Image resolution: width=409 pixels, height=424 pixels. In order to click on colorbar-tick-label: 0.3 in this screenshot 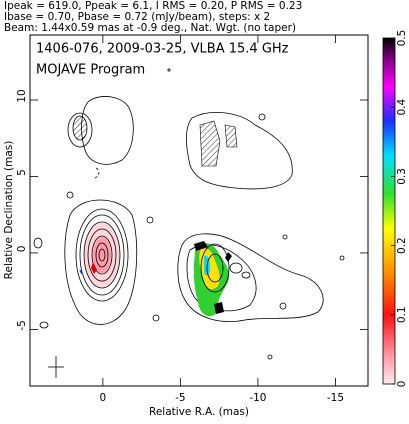, I will do `click(402, 176)`.